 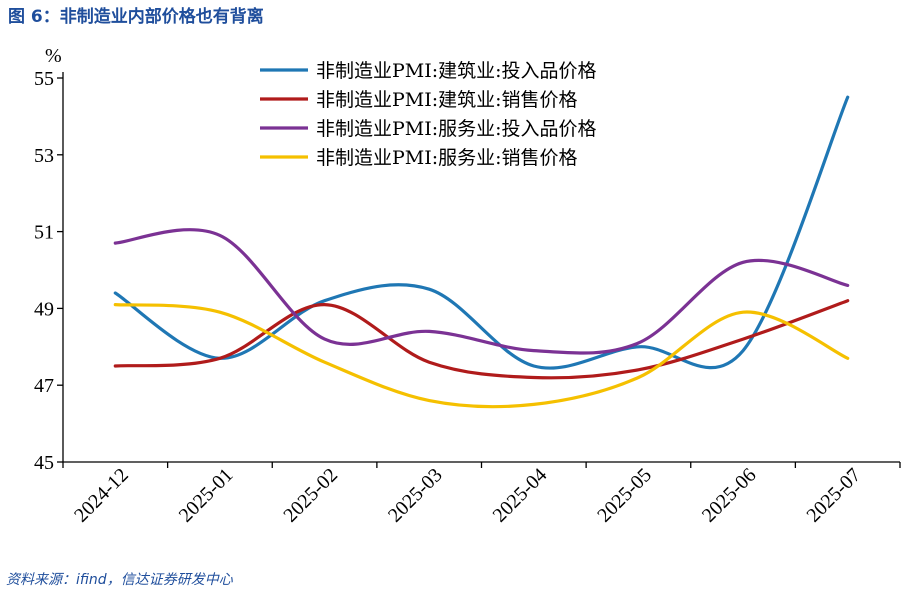 What do you see at coordinates (447, 100) in the screenshot?
I see `legend-label-2: 非制造业PMI:建筑业:销售价格` at bounding box center [447, 100].